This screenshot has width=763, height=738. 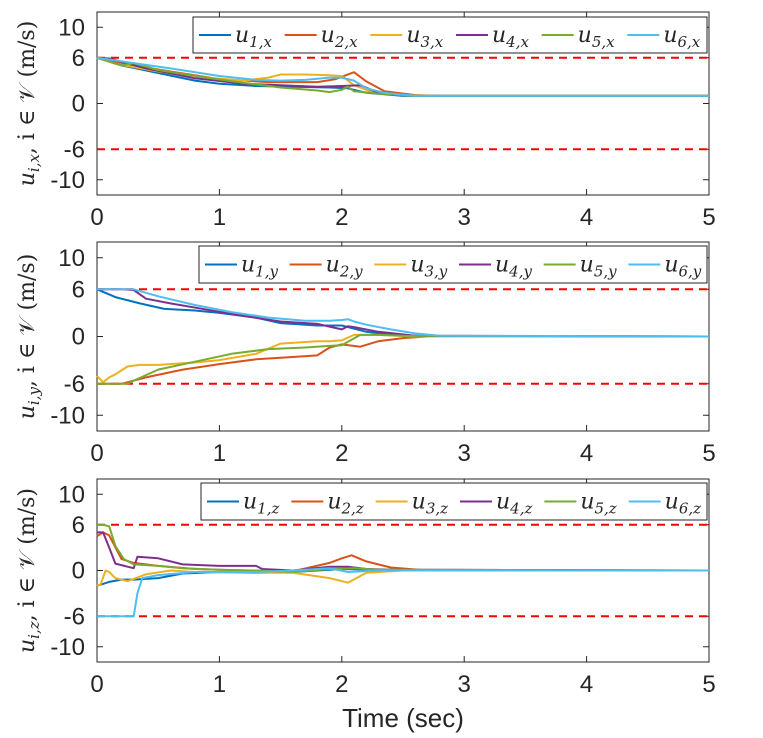 What do you see at coordinates (510, 37) in the screenshot?
I see `legend-entry-u4x: u4,x` at bounding box center [510, 37].